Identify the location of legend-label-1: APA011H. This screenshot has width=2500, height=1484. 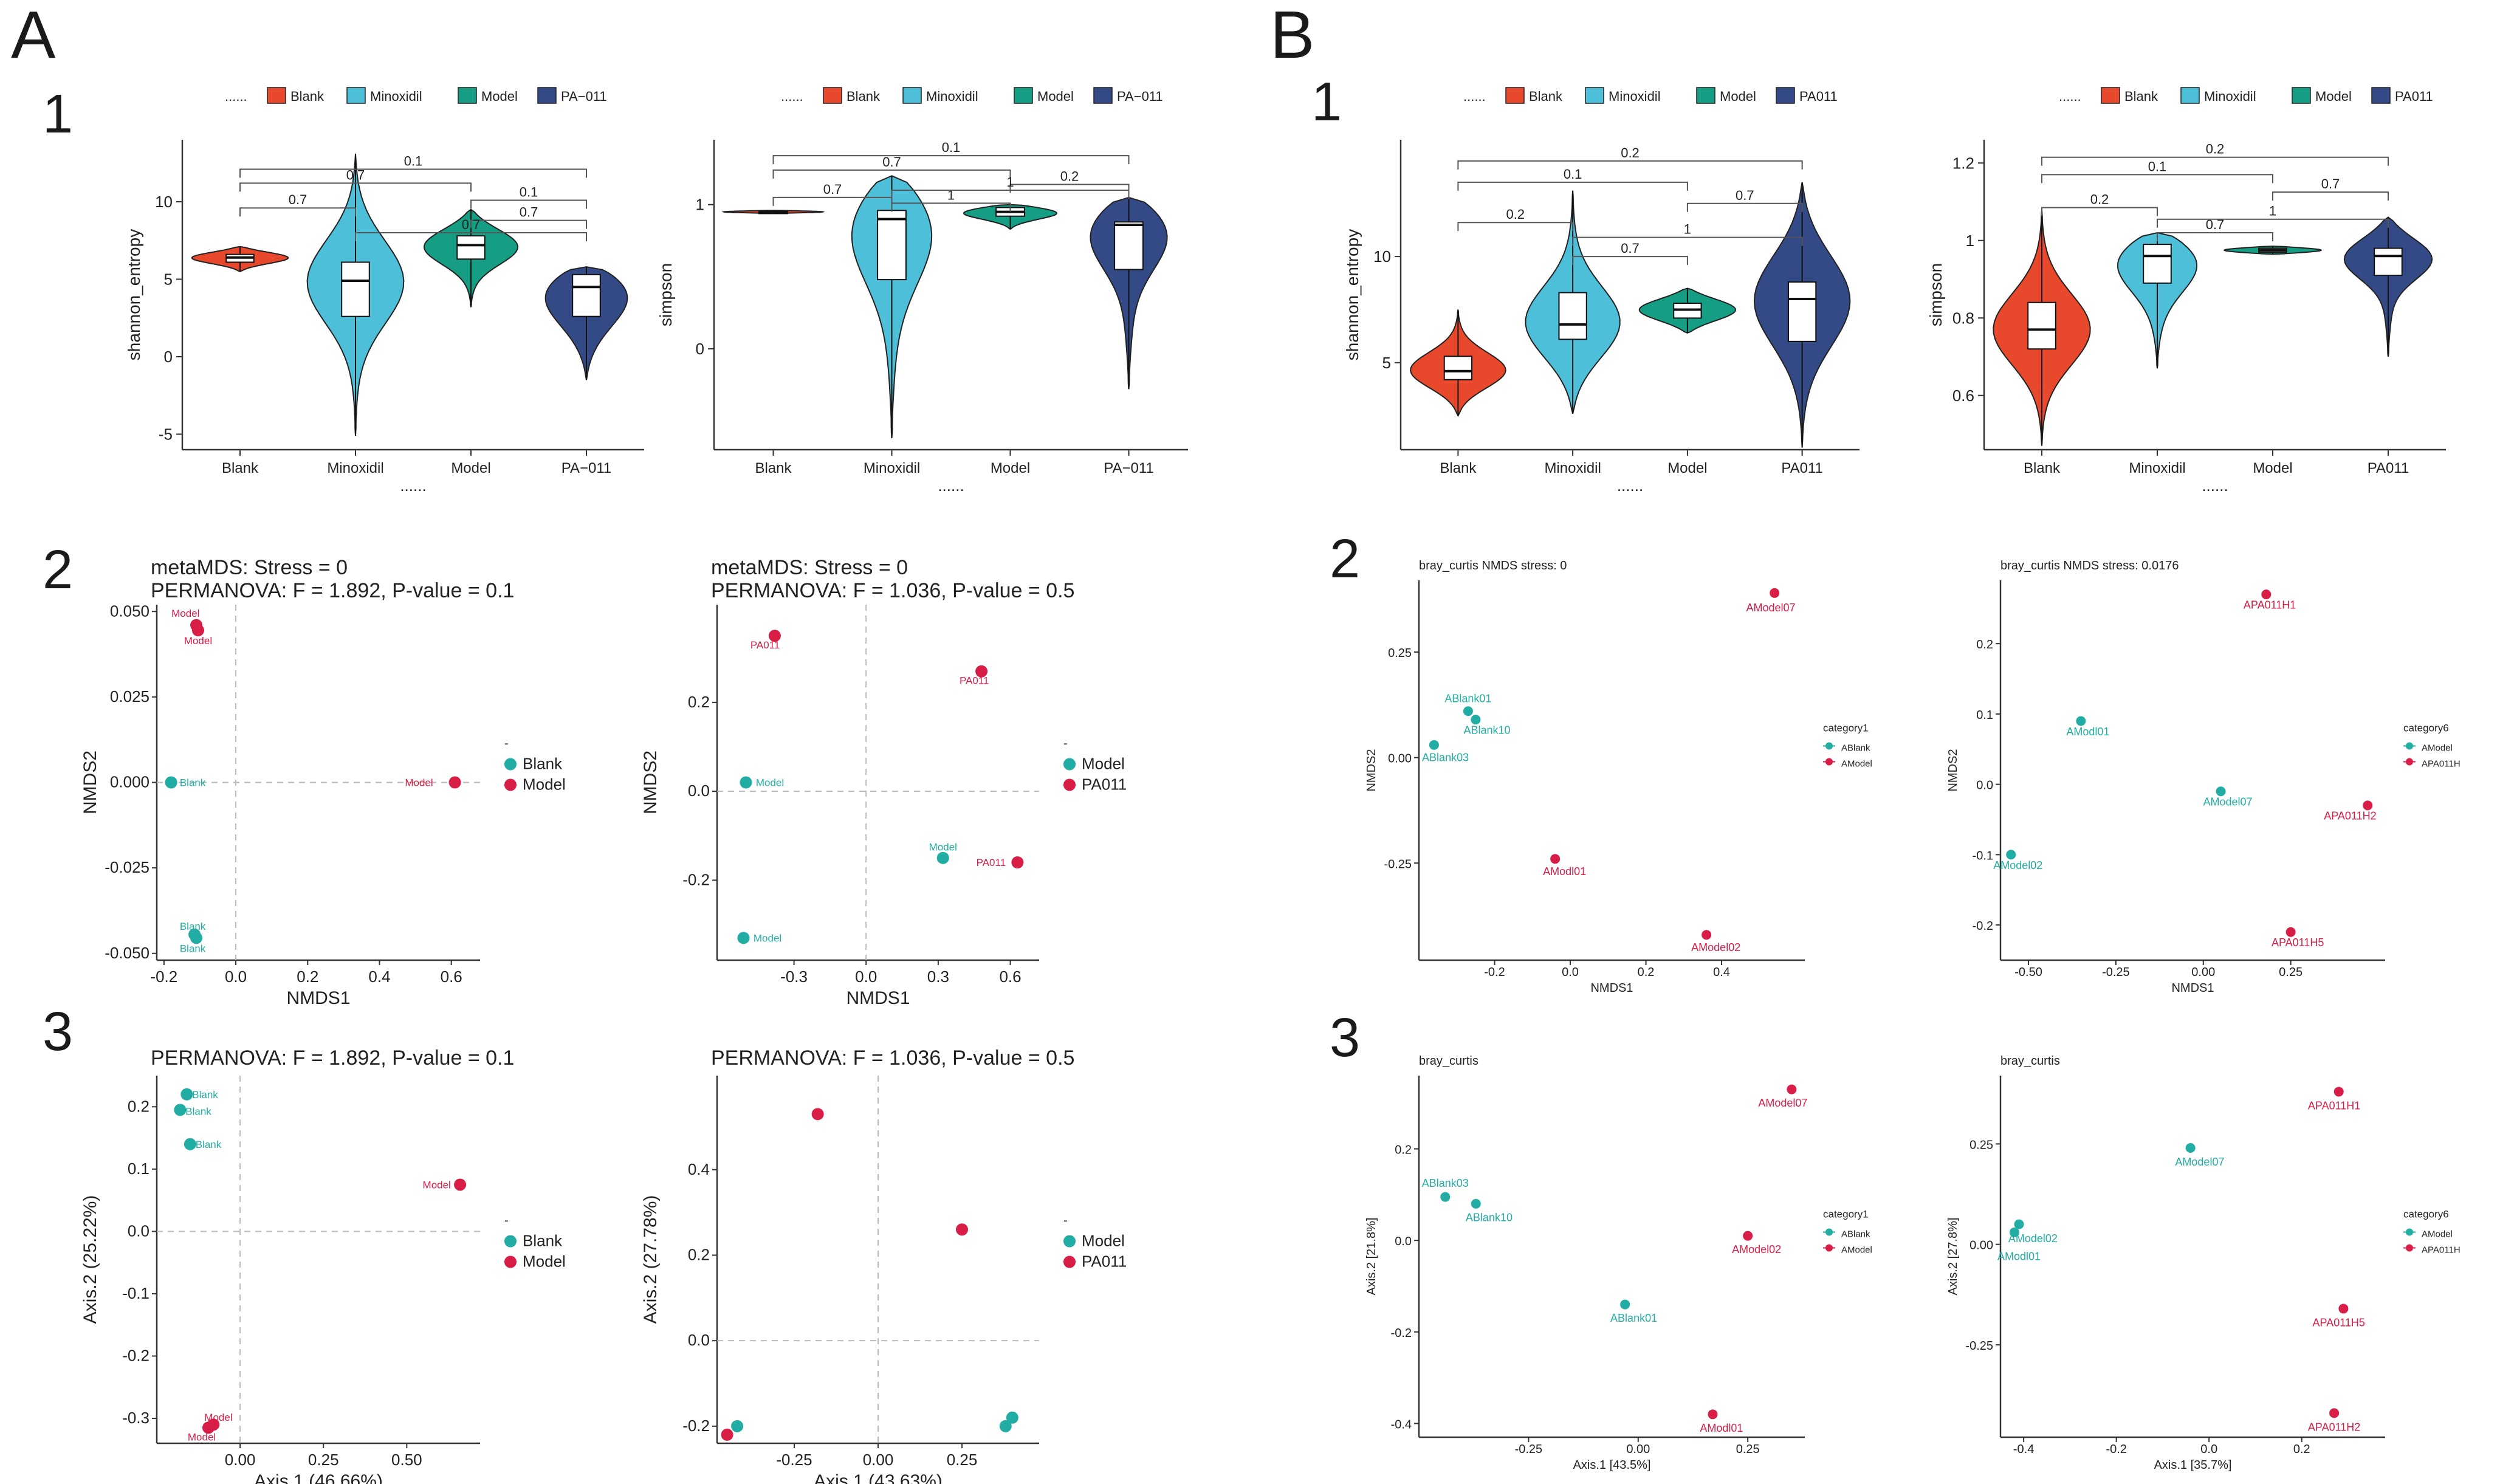
(2441, 1251).